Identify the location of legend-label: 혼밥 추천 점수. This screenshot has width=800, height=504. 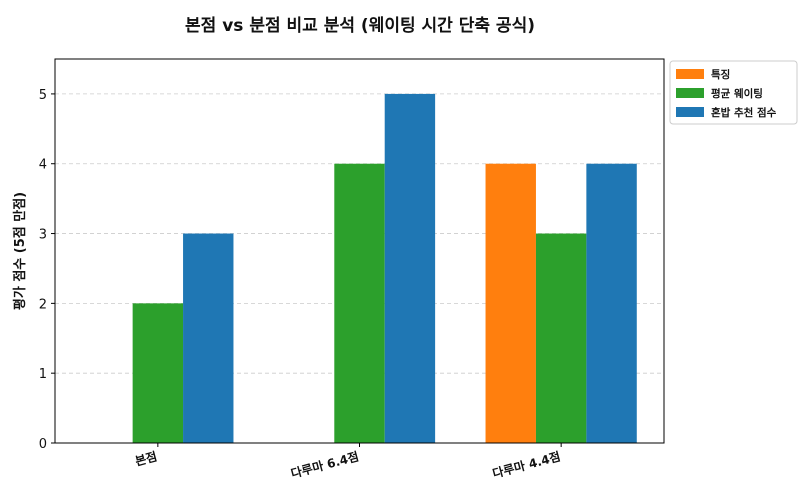
(744, 112).